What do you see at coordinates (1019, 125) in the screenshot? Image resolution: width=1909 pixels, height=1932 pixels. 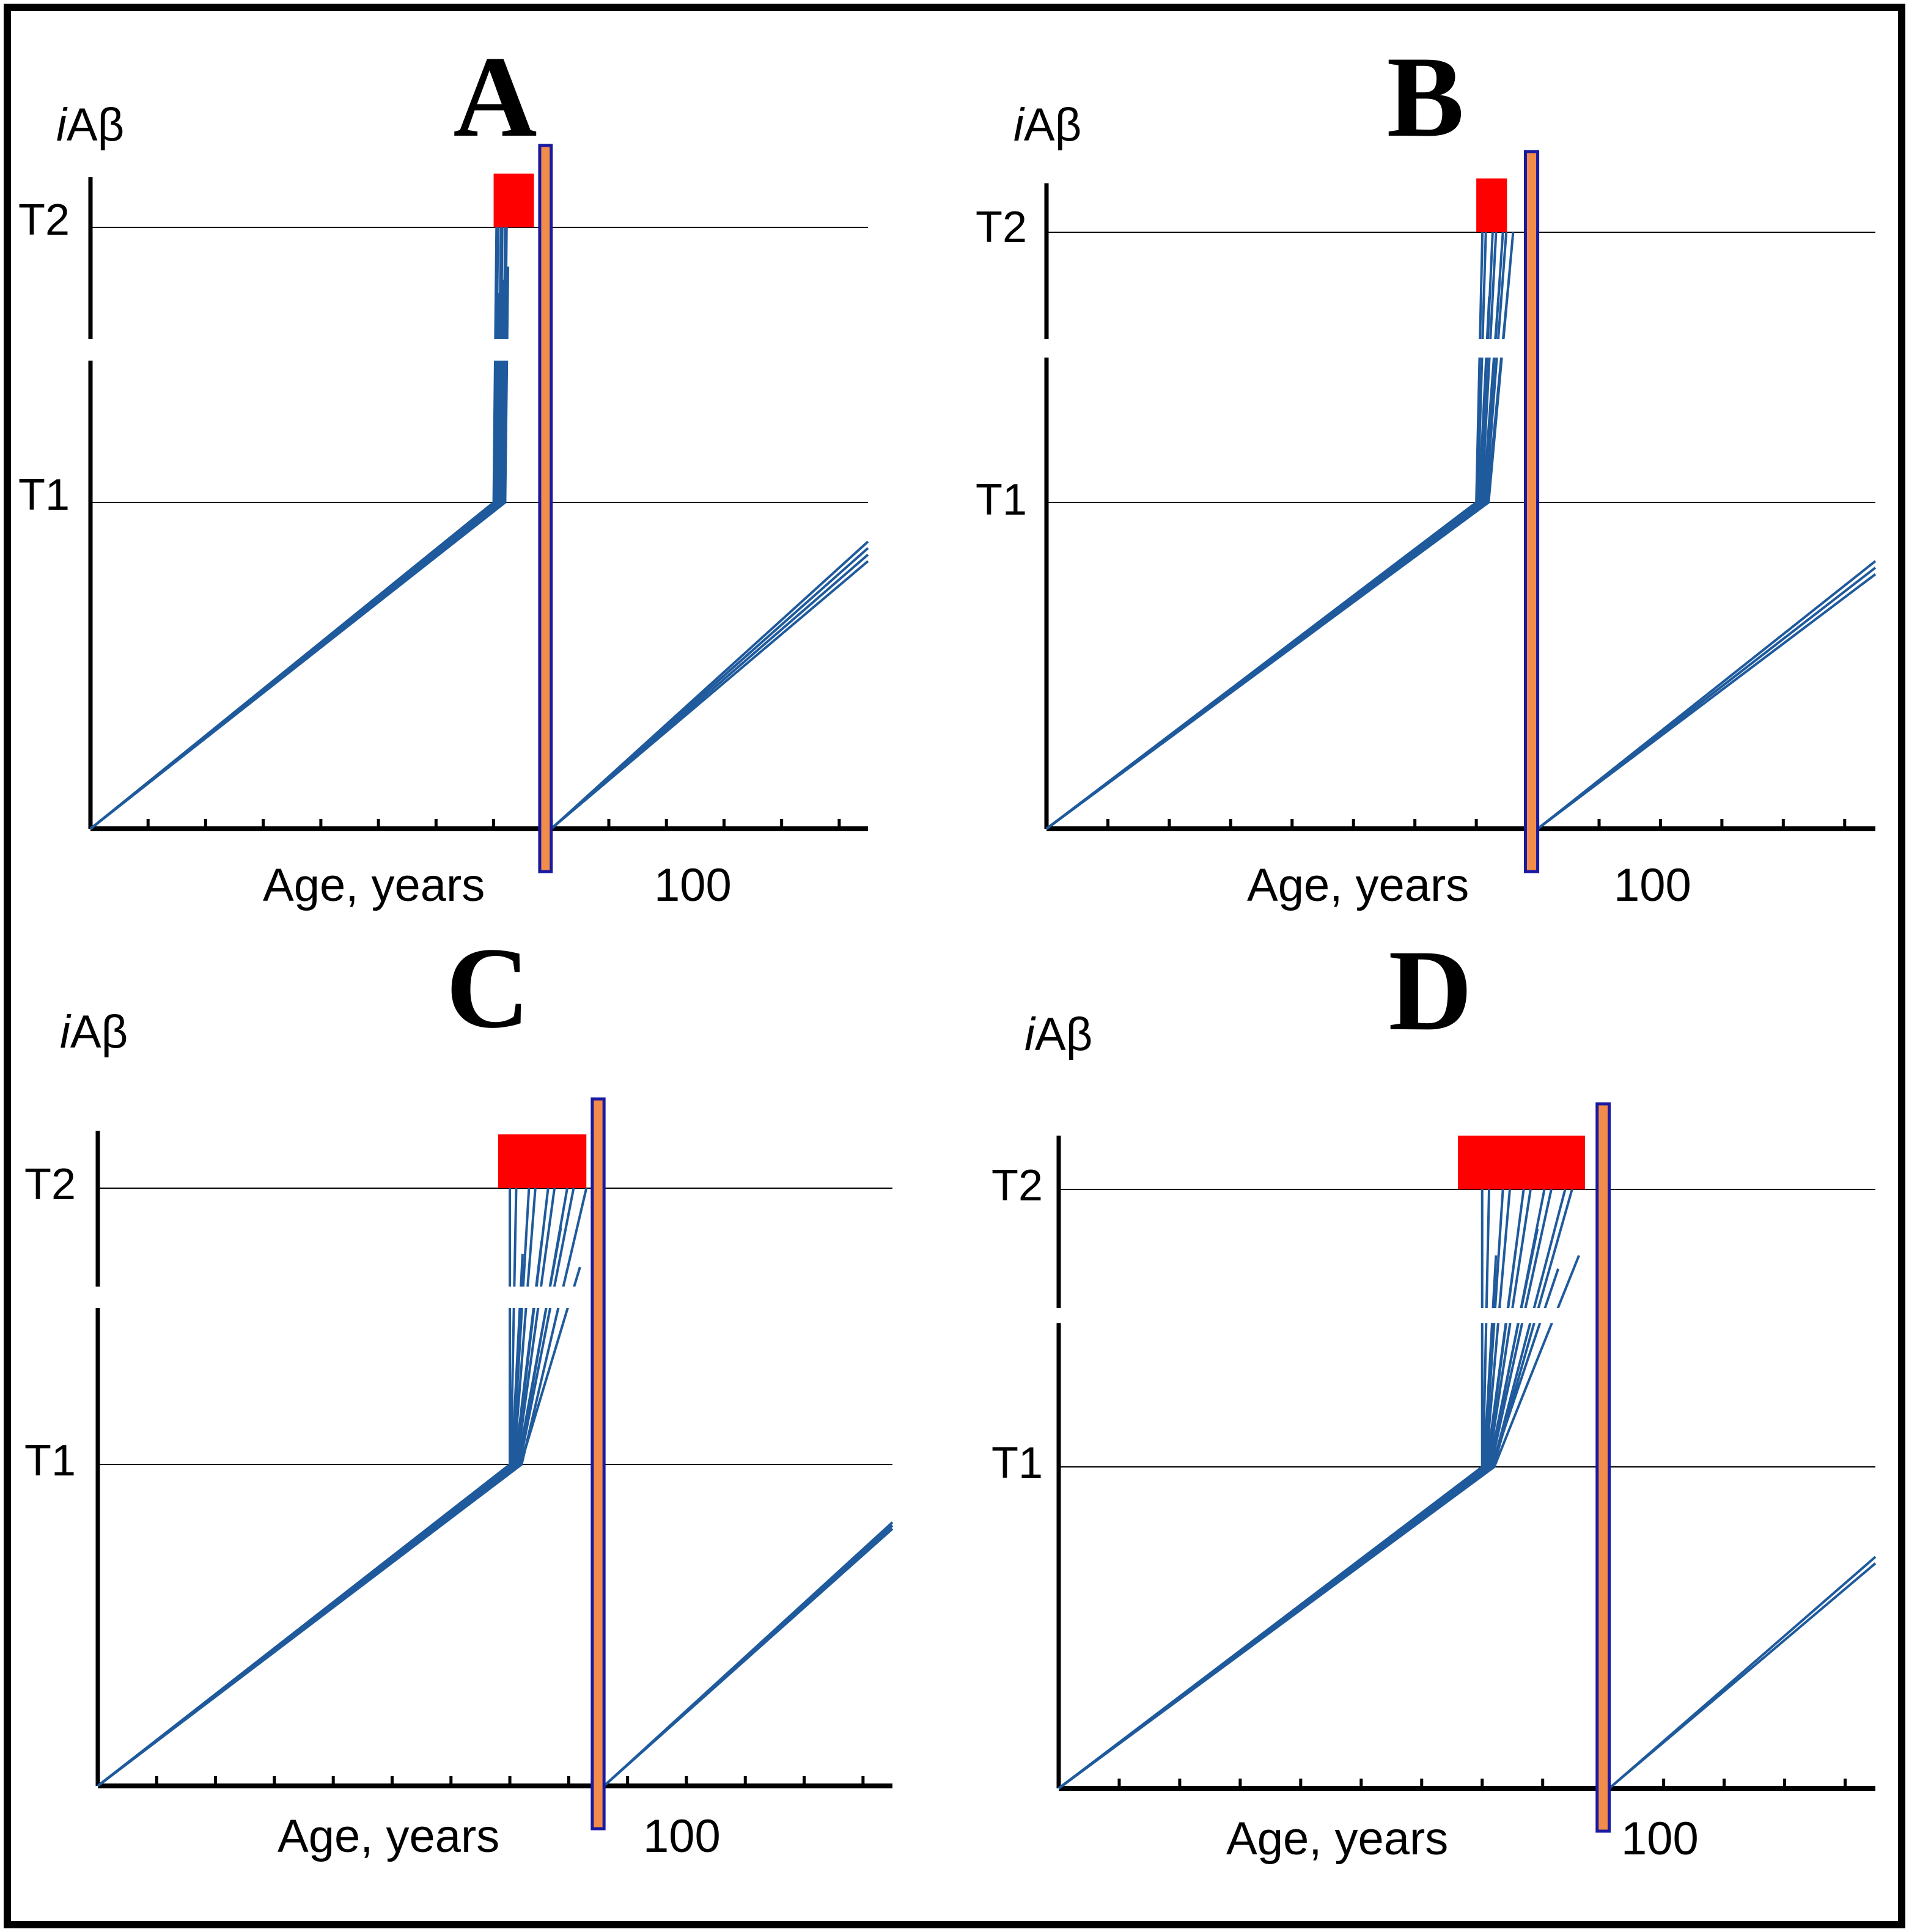 I see `panel-b-y-axis-title-prefix: i` at bounding box center [1019, 125].